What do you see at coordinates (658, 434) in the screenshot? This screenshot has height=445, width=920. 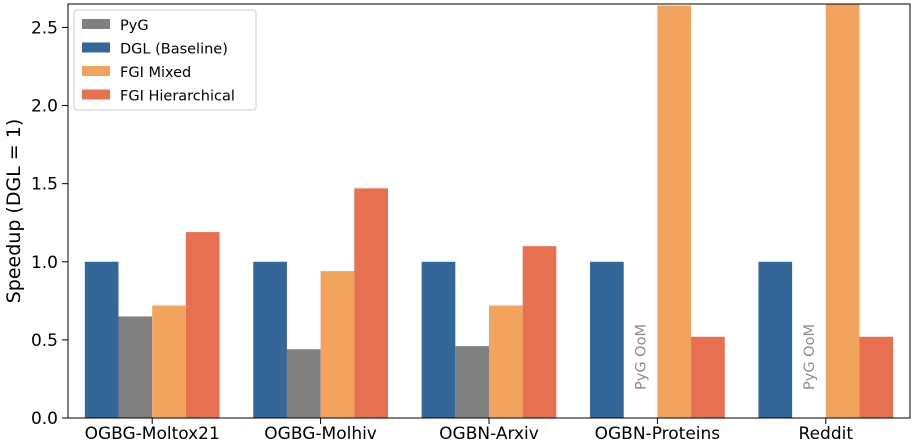 I see `x-tick-label: OGBN-Proteins` at bounding box center [658, 434].